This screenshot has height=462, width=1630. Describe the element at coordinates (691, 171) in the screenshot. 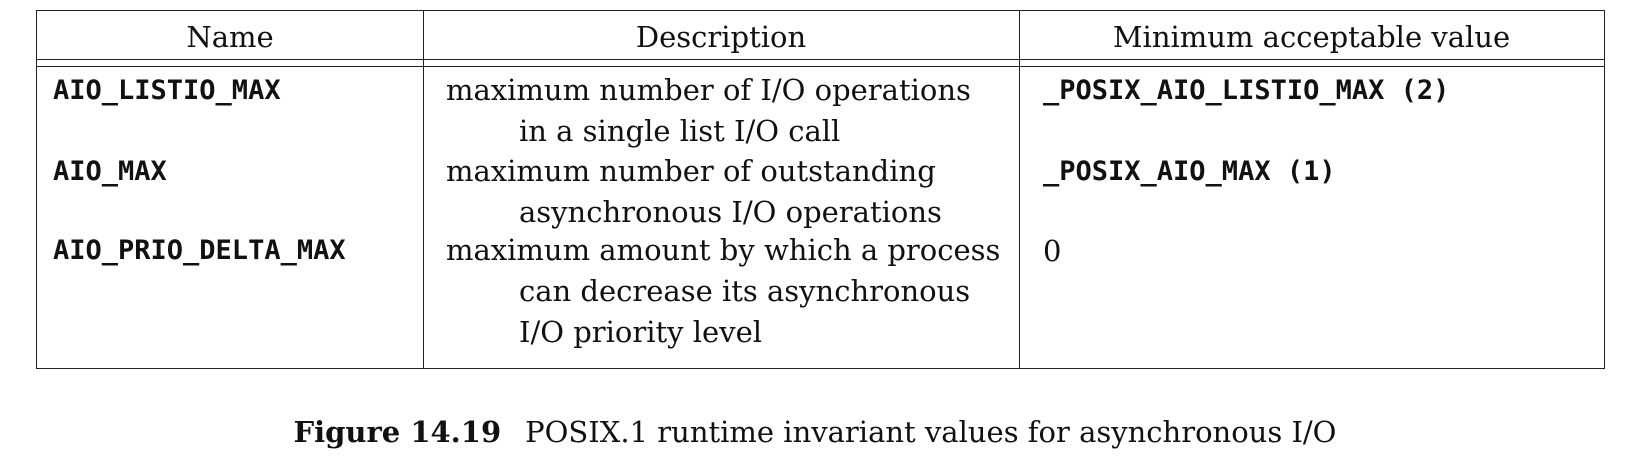

I see `row-2-description-line-1: maximum number of outstanding` at that location.